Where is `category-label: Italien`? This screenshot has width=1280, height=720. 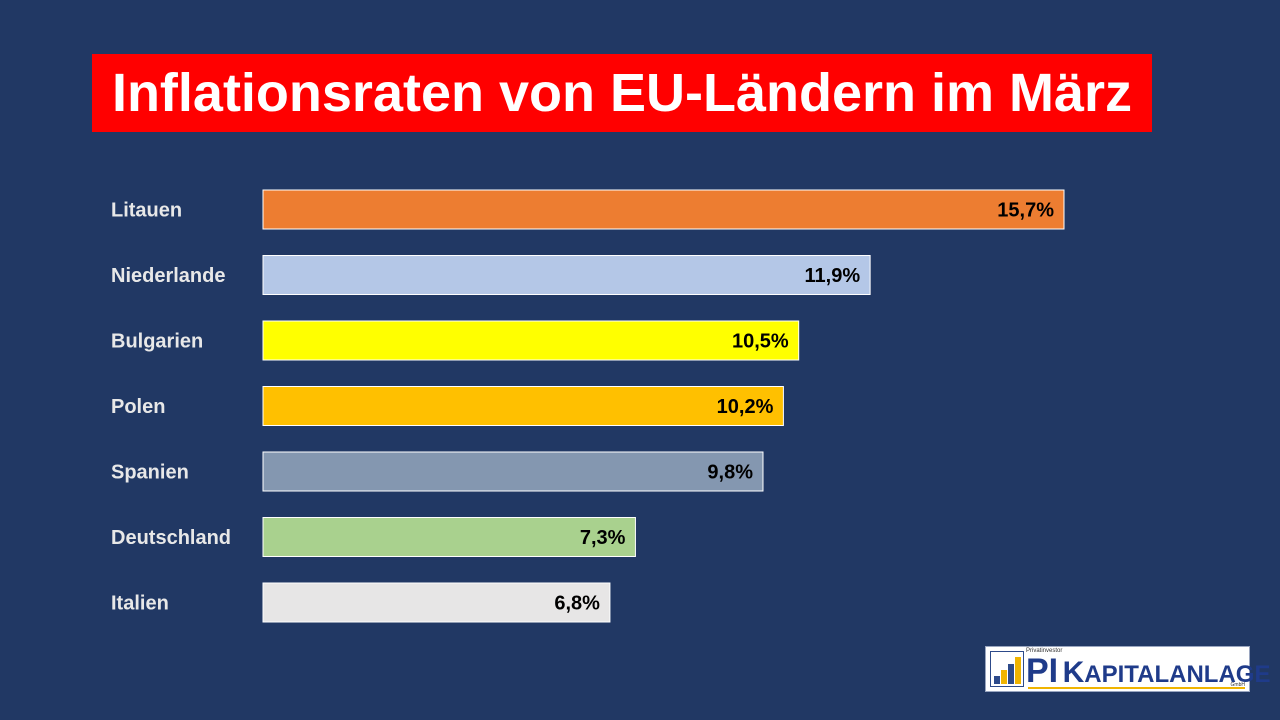 category-label: Italien is located at coordinates (140, 604).